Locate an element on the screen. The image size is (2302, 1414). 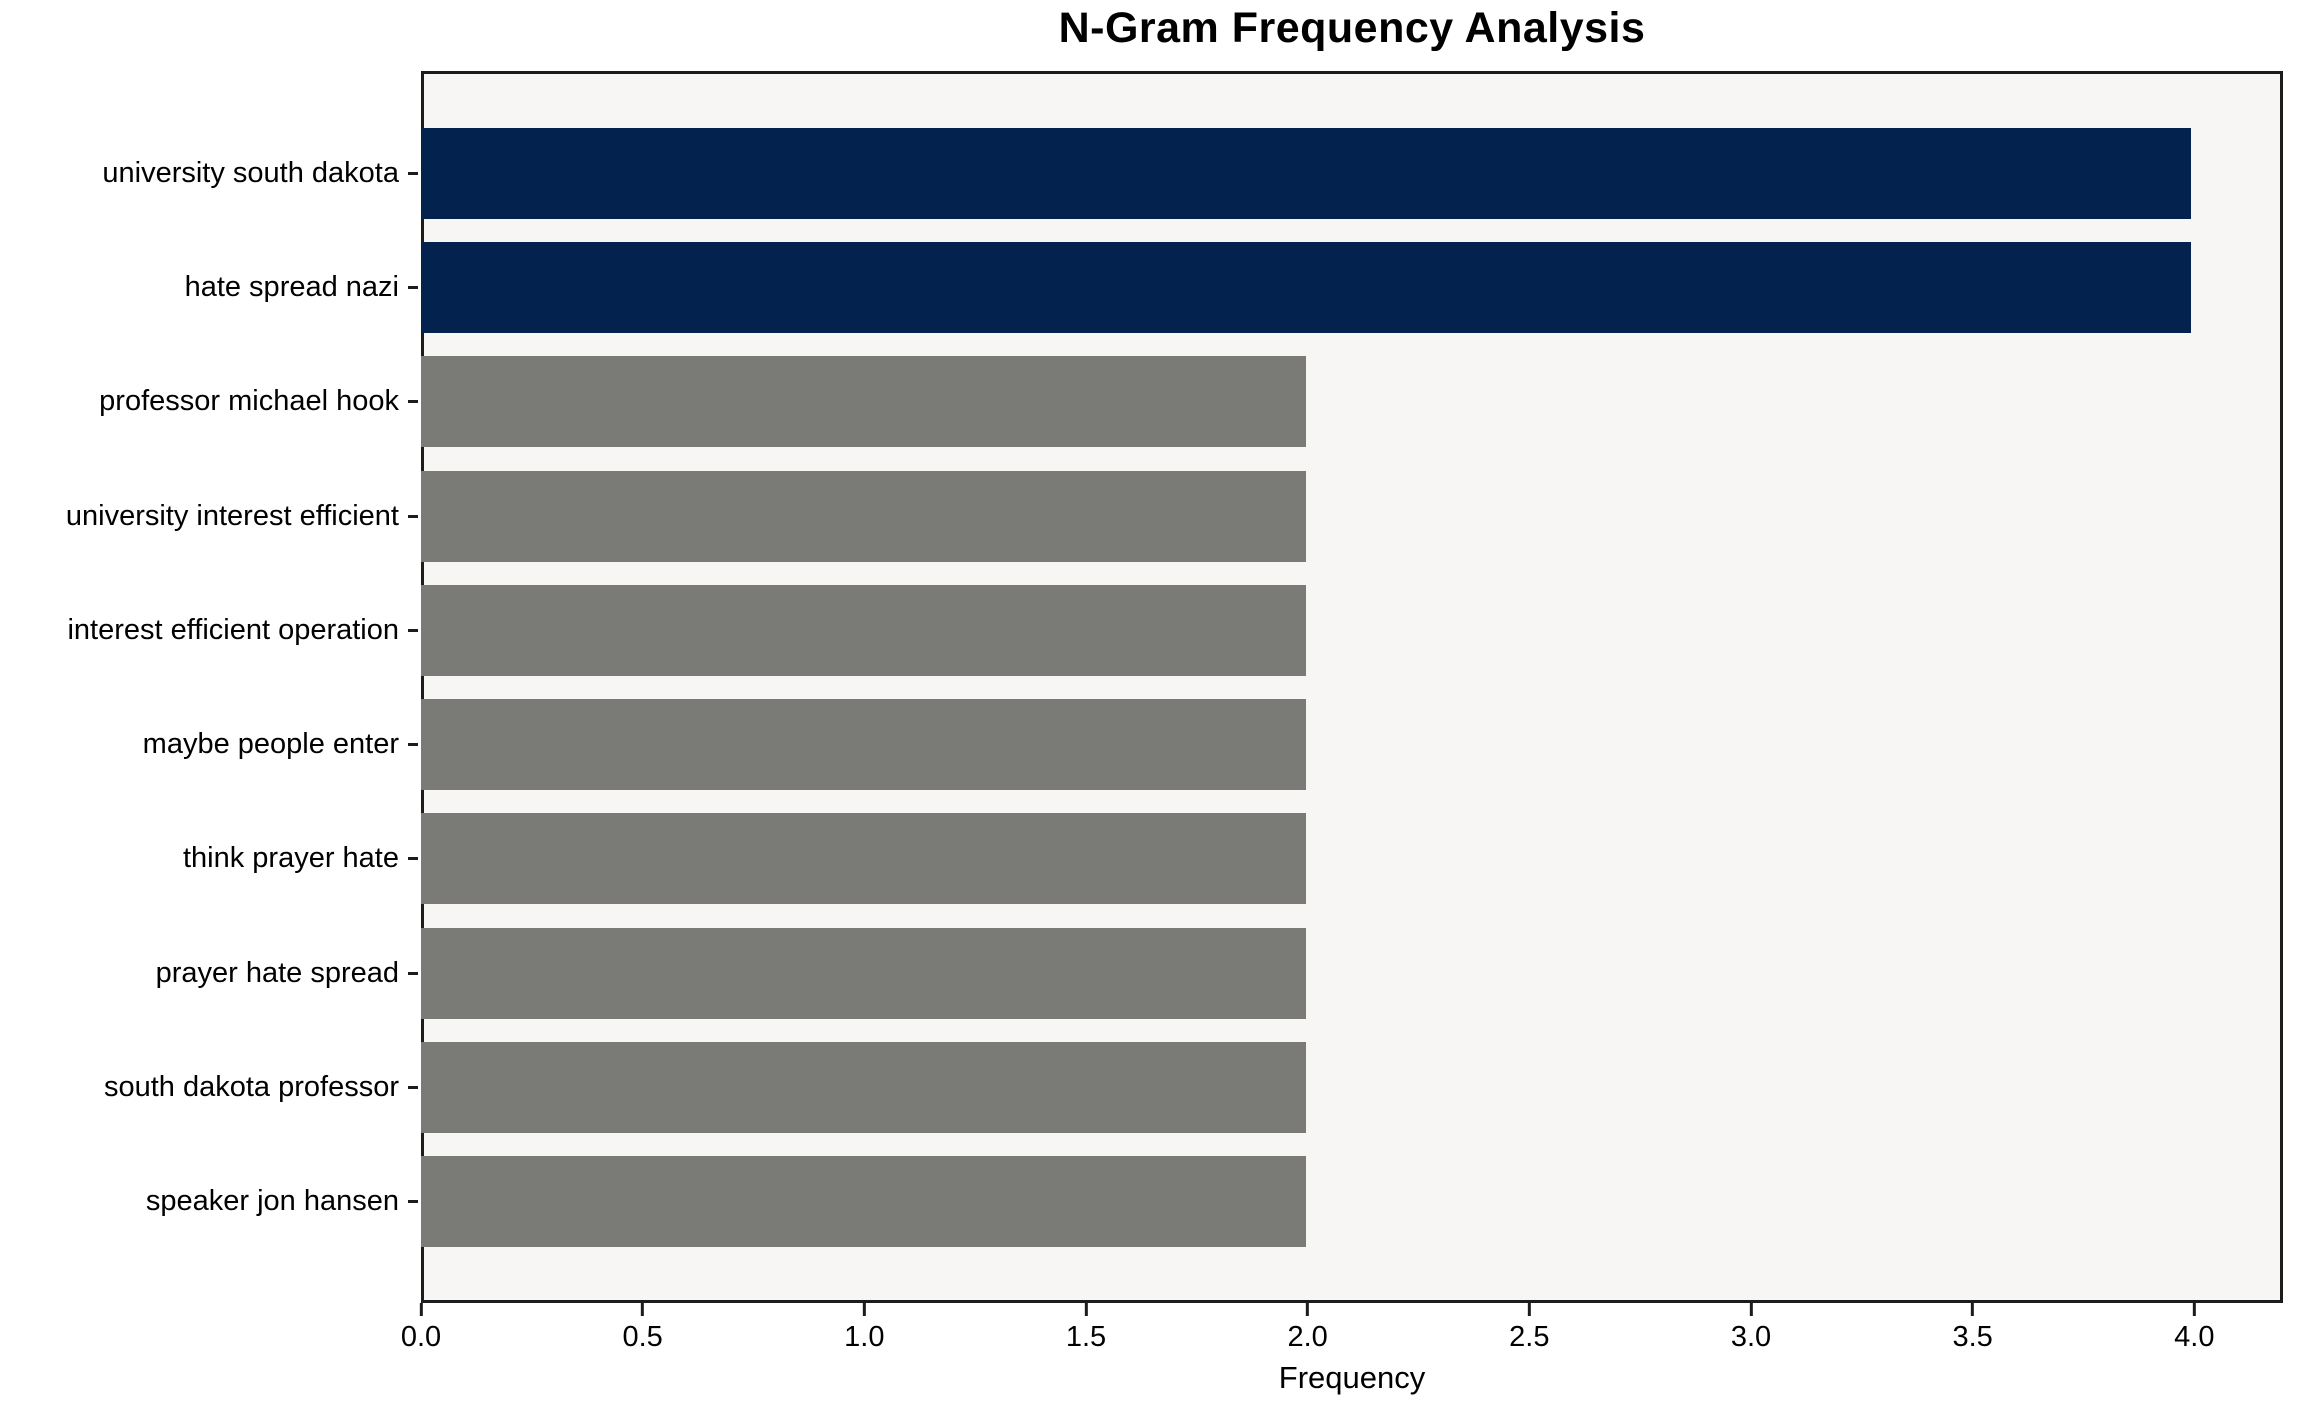
x-tick-label: 4.0 is located at coordinates (2194, 1337).